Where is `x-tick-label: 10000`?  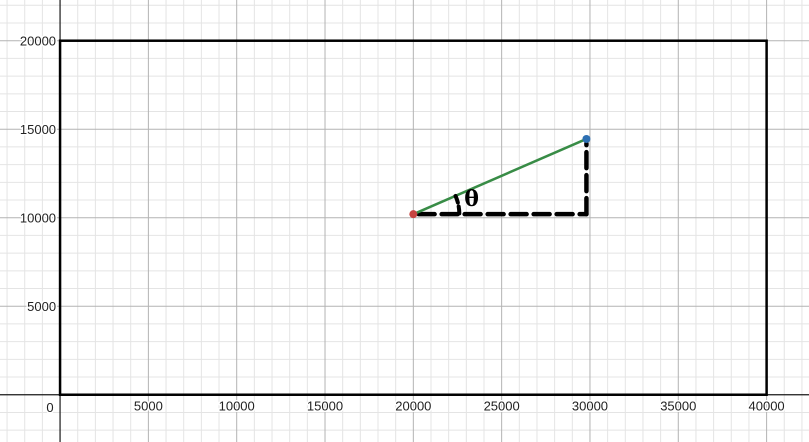 x-tick-label: 10000 is located at coordinates (237, 406).